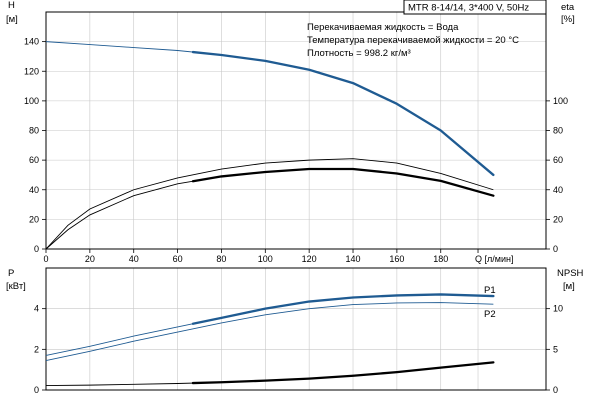  What do you see at coordinates (12, 19) in the screenshot?
I see `top-left-axis-label-line2: [м]` at bounding box center [12, 19].